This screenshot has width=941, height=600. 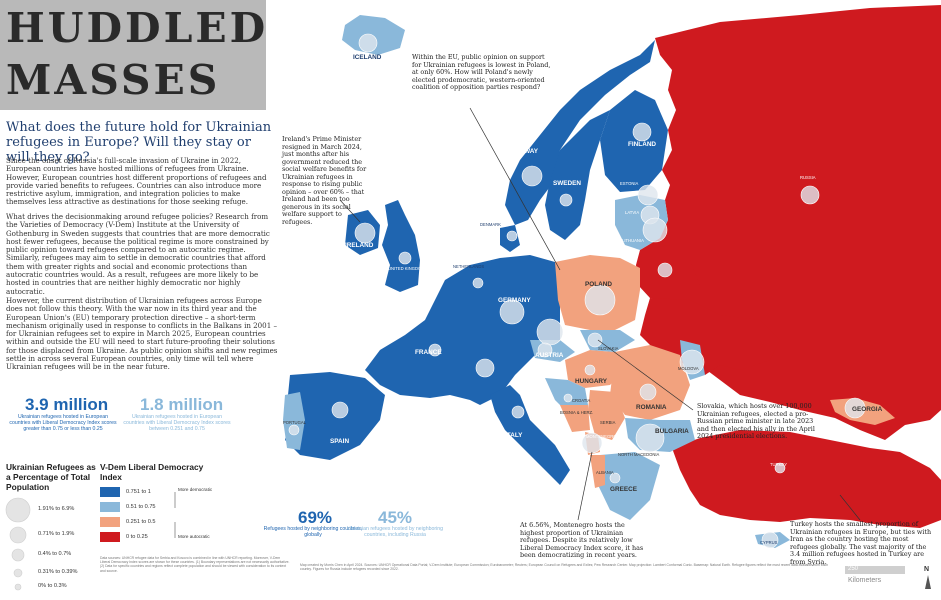 What do you see at coordinates (67, 404) in the screenshot?
I see `stat-value-1: 3.9 million` at bounding box center [67, 404].